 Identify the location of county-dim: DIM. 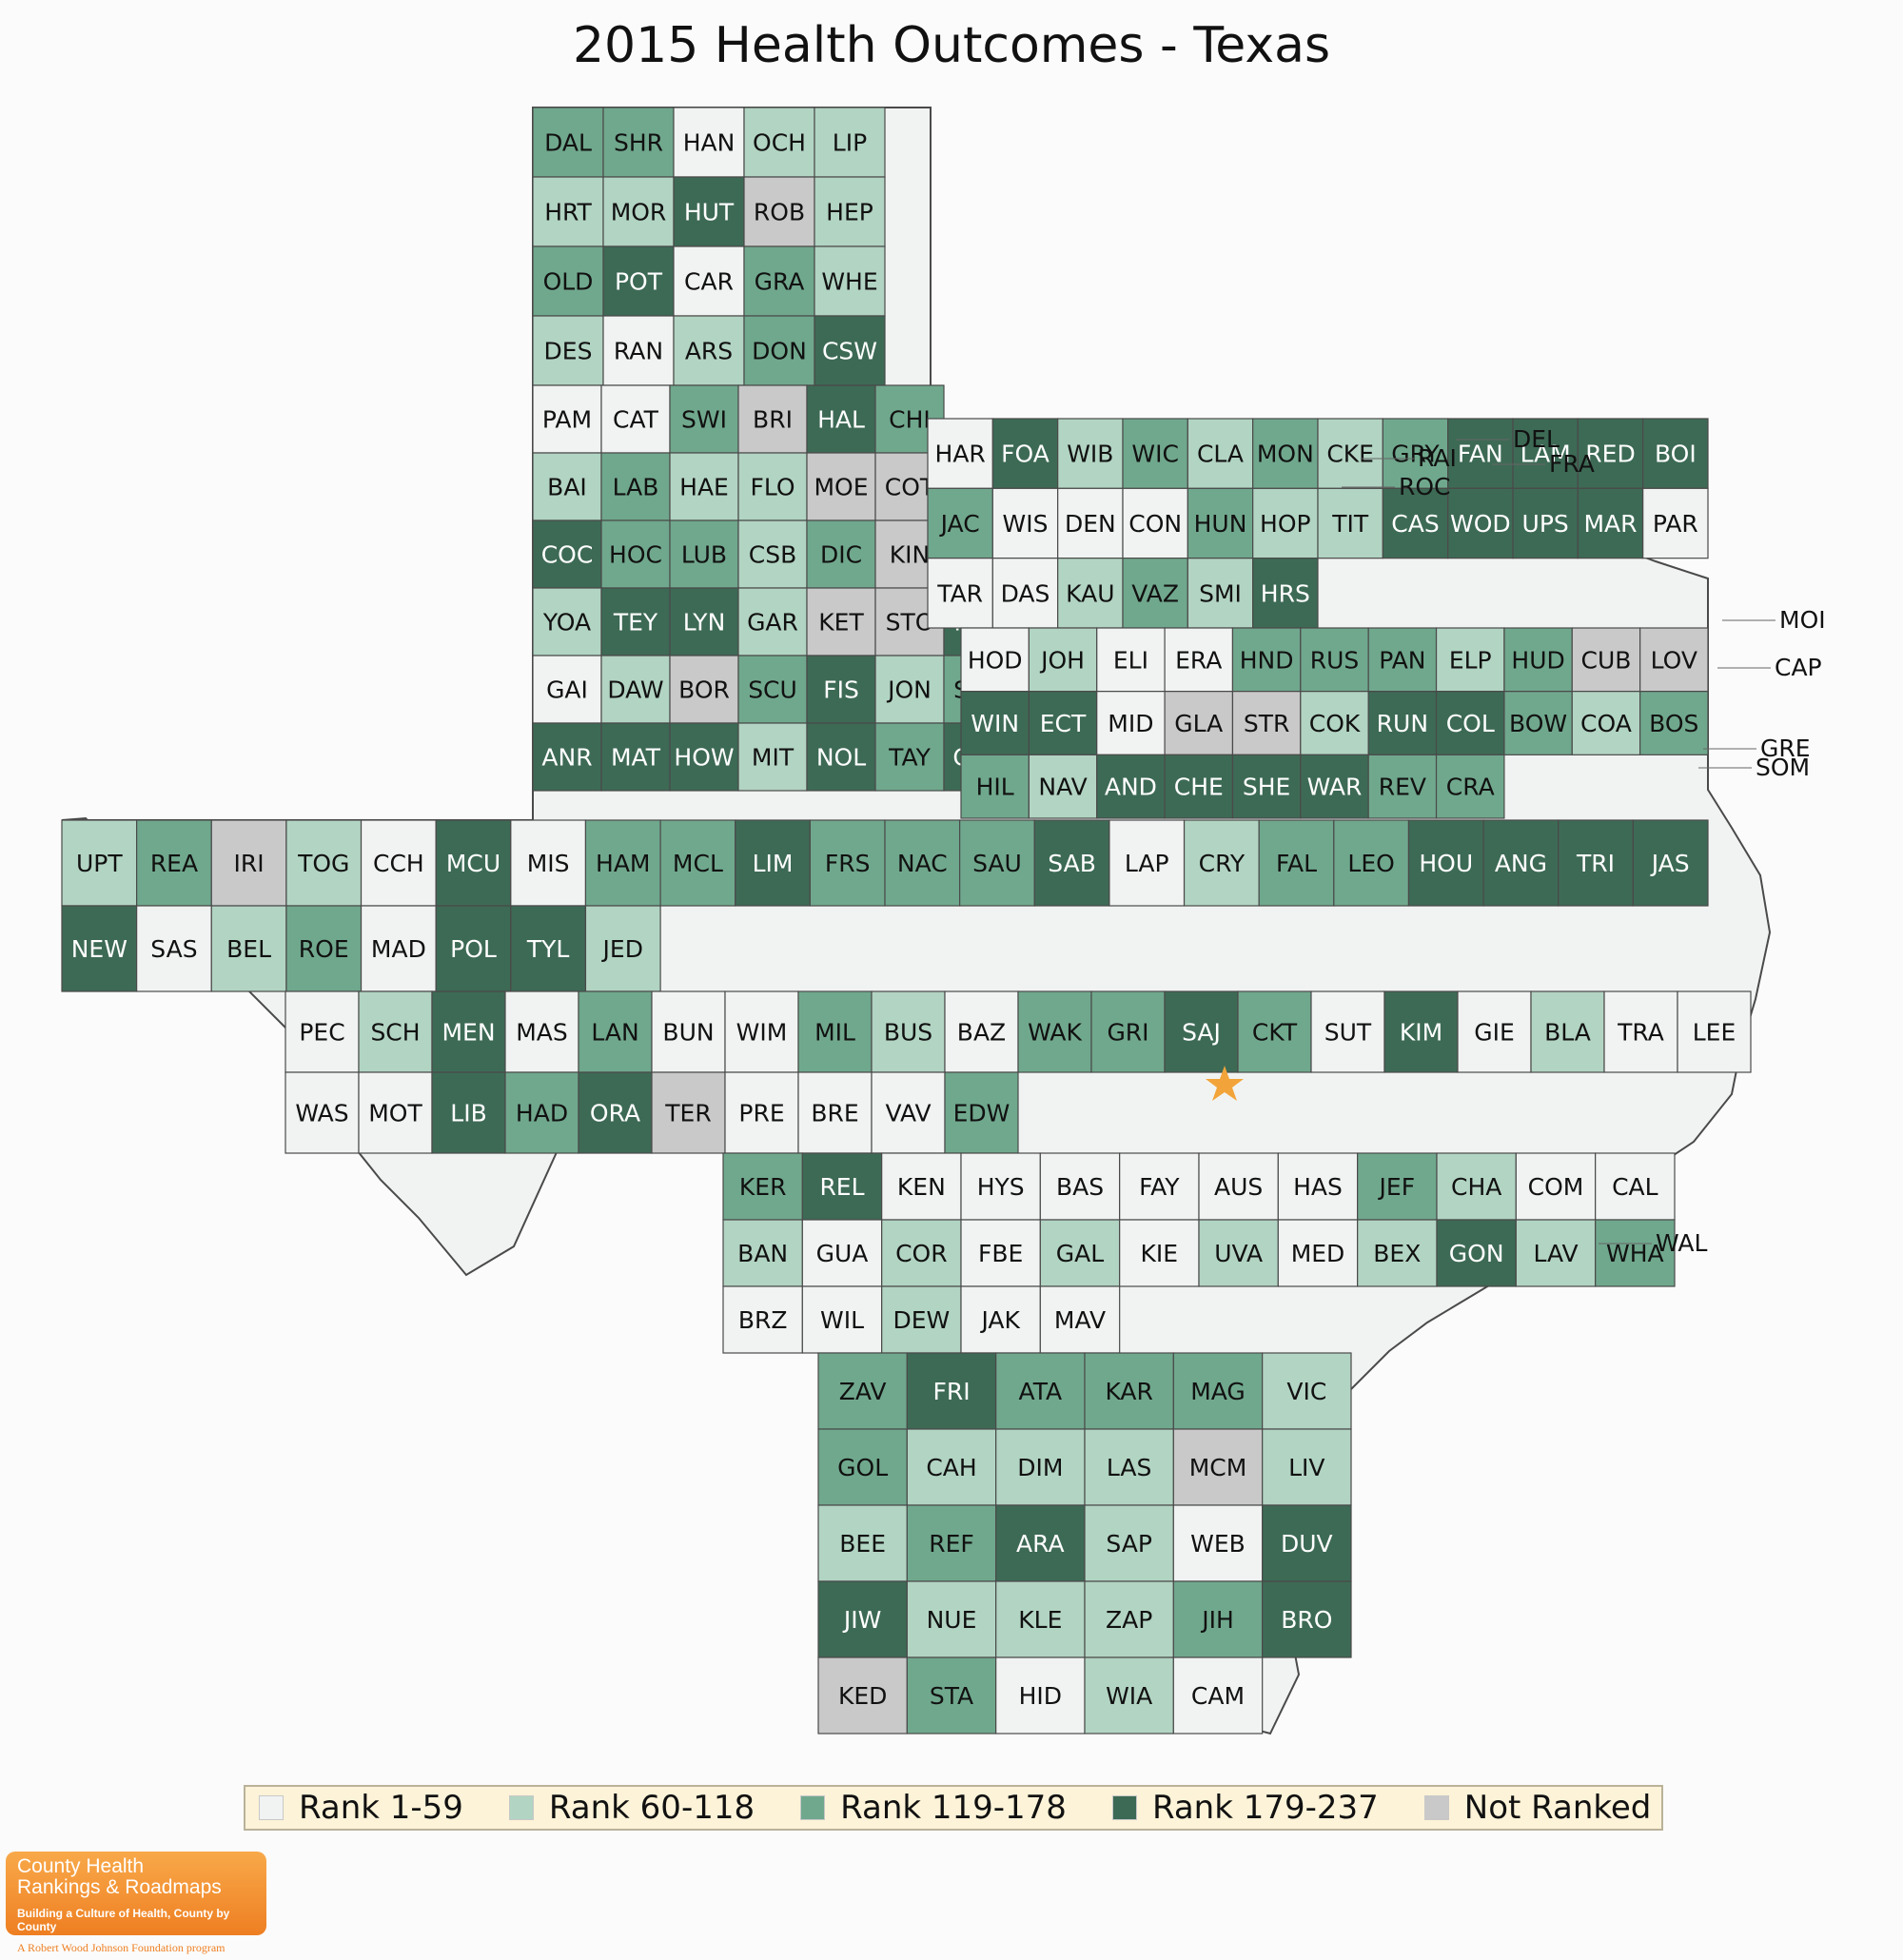
(1041, 1467).